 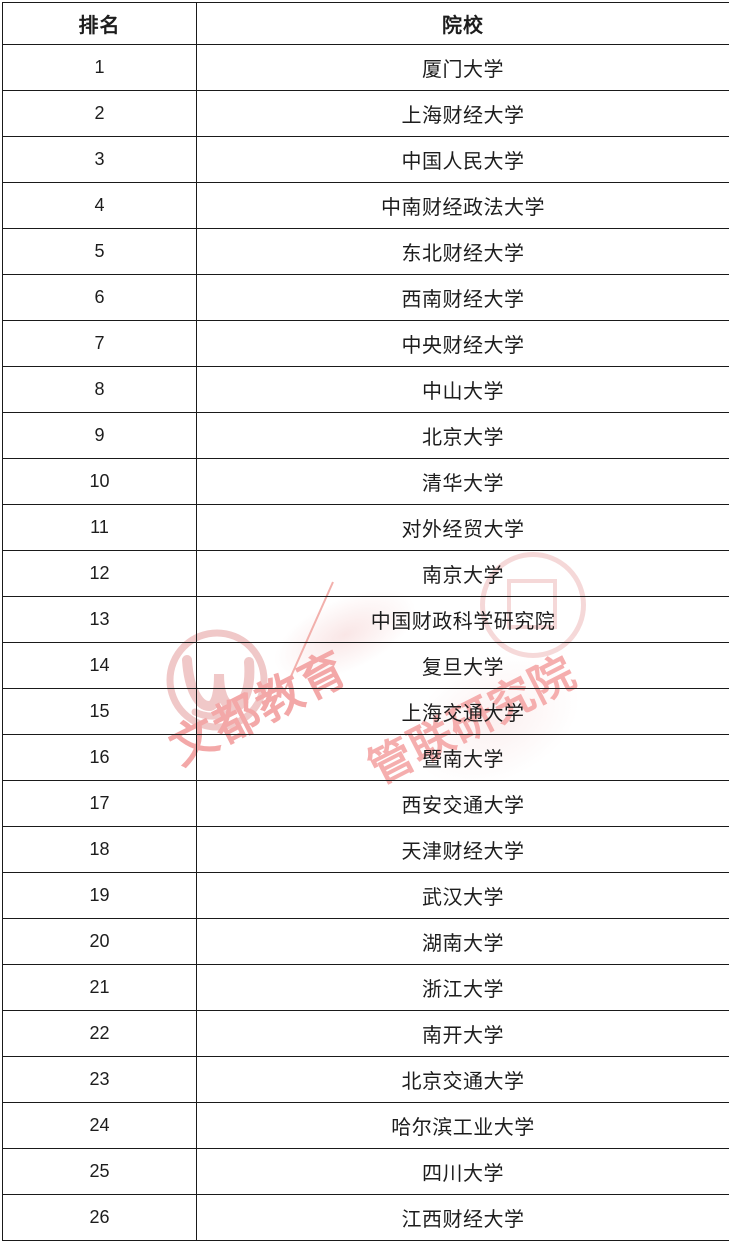 I want to click on cell-rank: 4, so click(x=99, y=205).